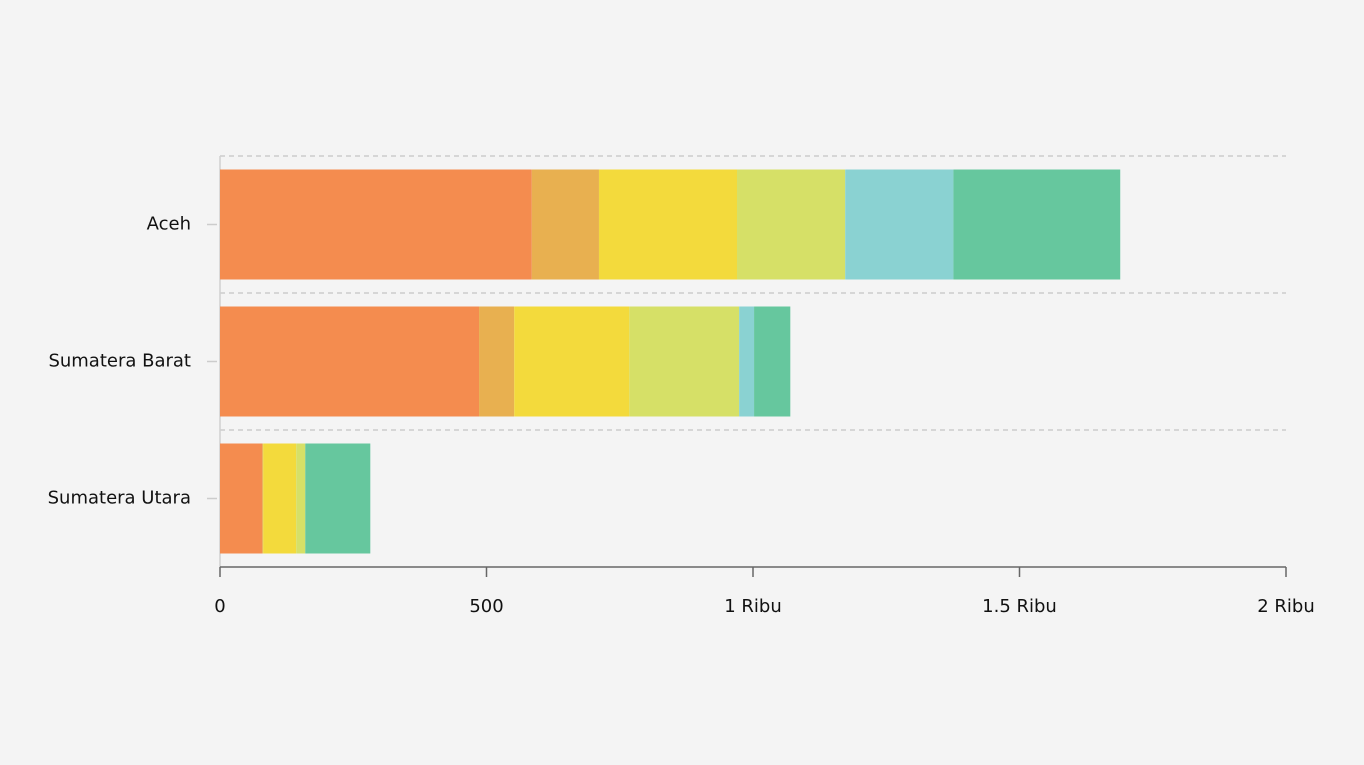 Image resolution: width=1364 pixels, height=765 pixels. Describe the element at coordinates (1019, 606) in the screenshot. I see `x-tick-label: 1.5 Ribu` at that location.